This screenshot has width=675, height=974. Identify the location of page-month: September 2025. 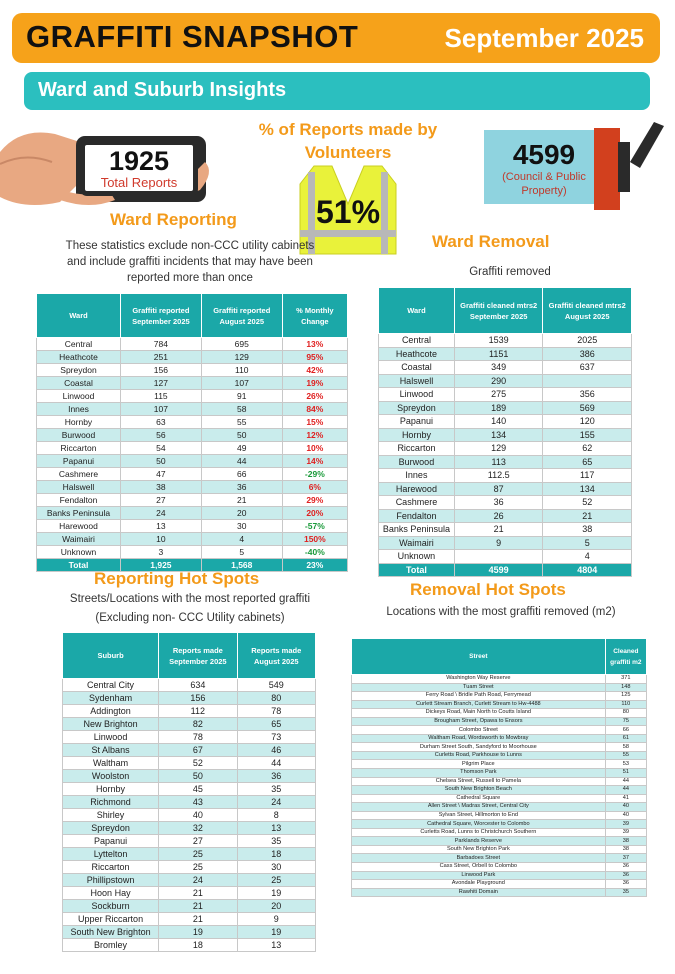
(544, 38).